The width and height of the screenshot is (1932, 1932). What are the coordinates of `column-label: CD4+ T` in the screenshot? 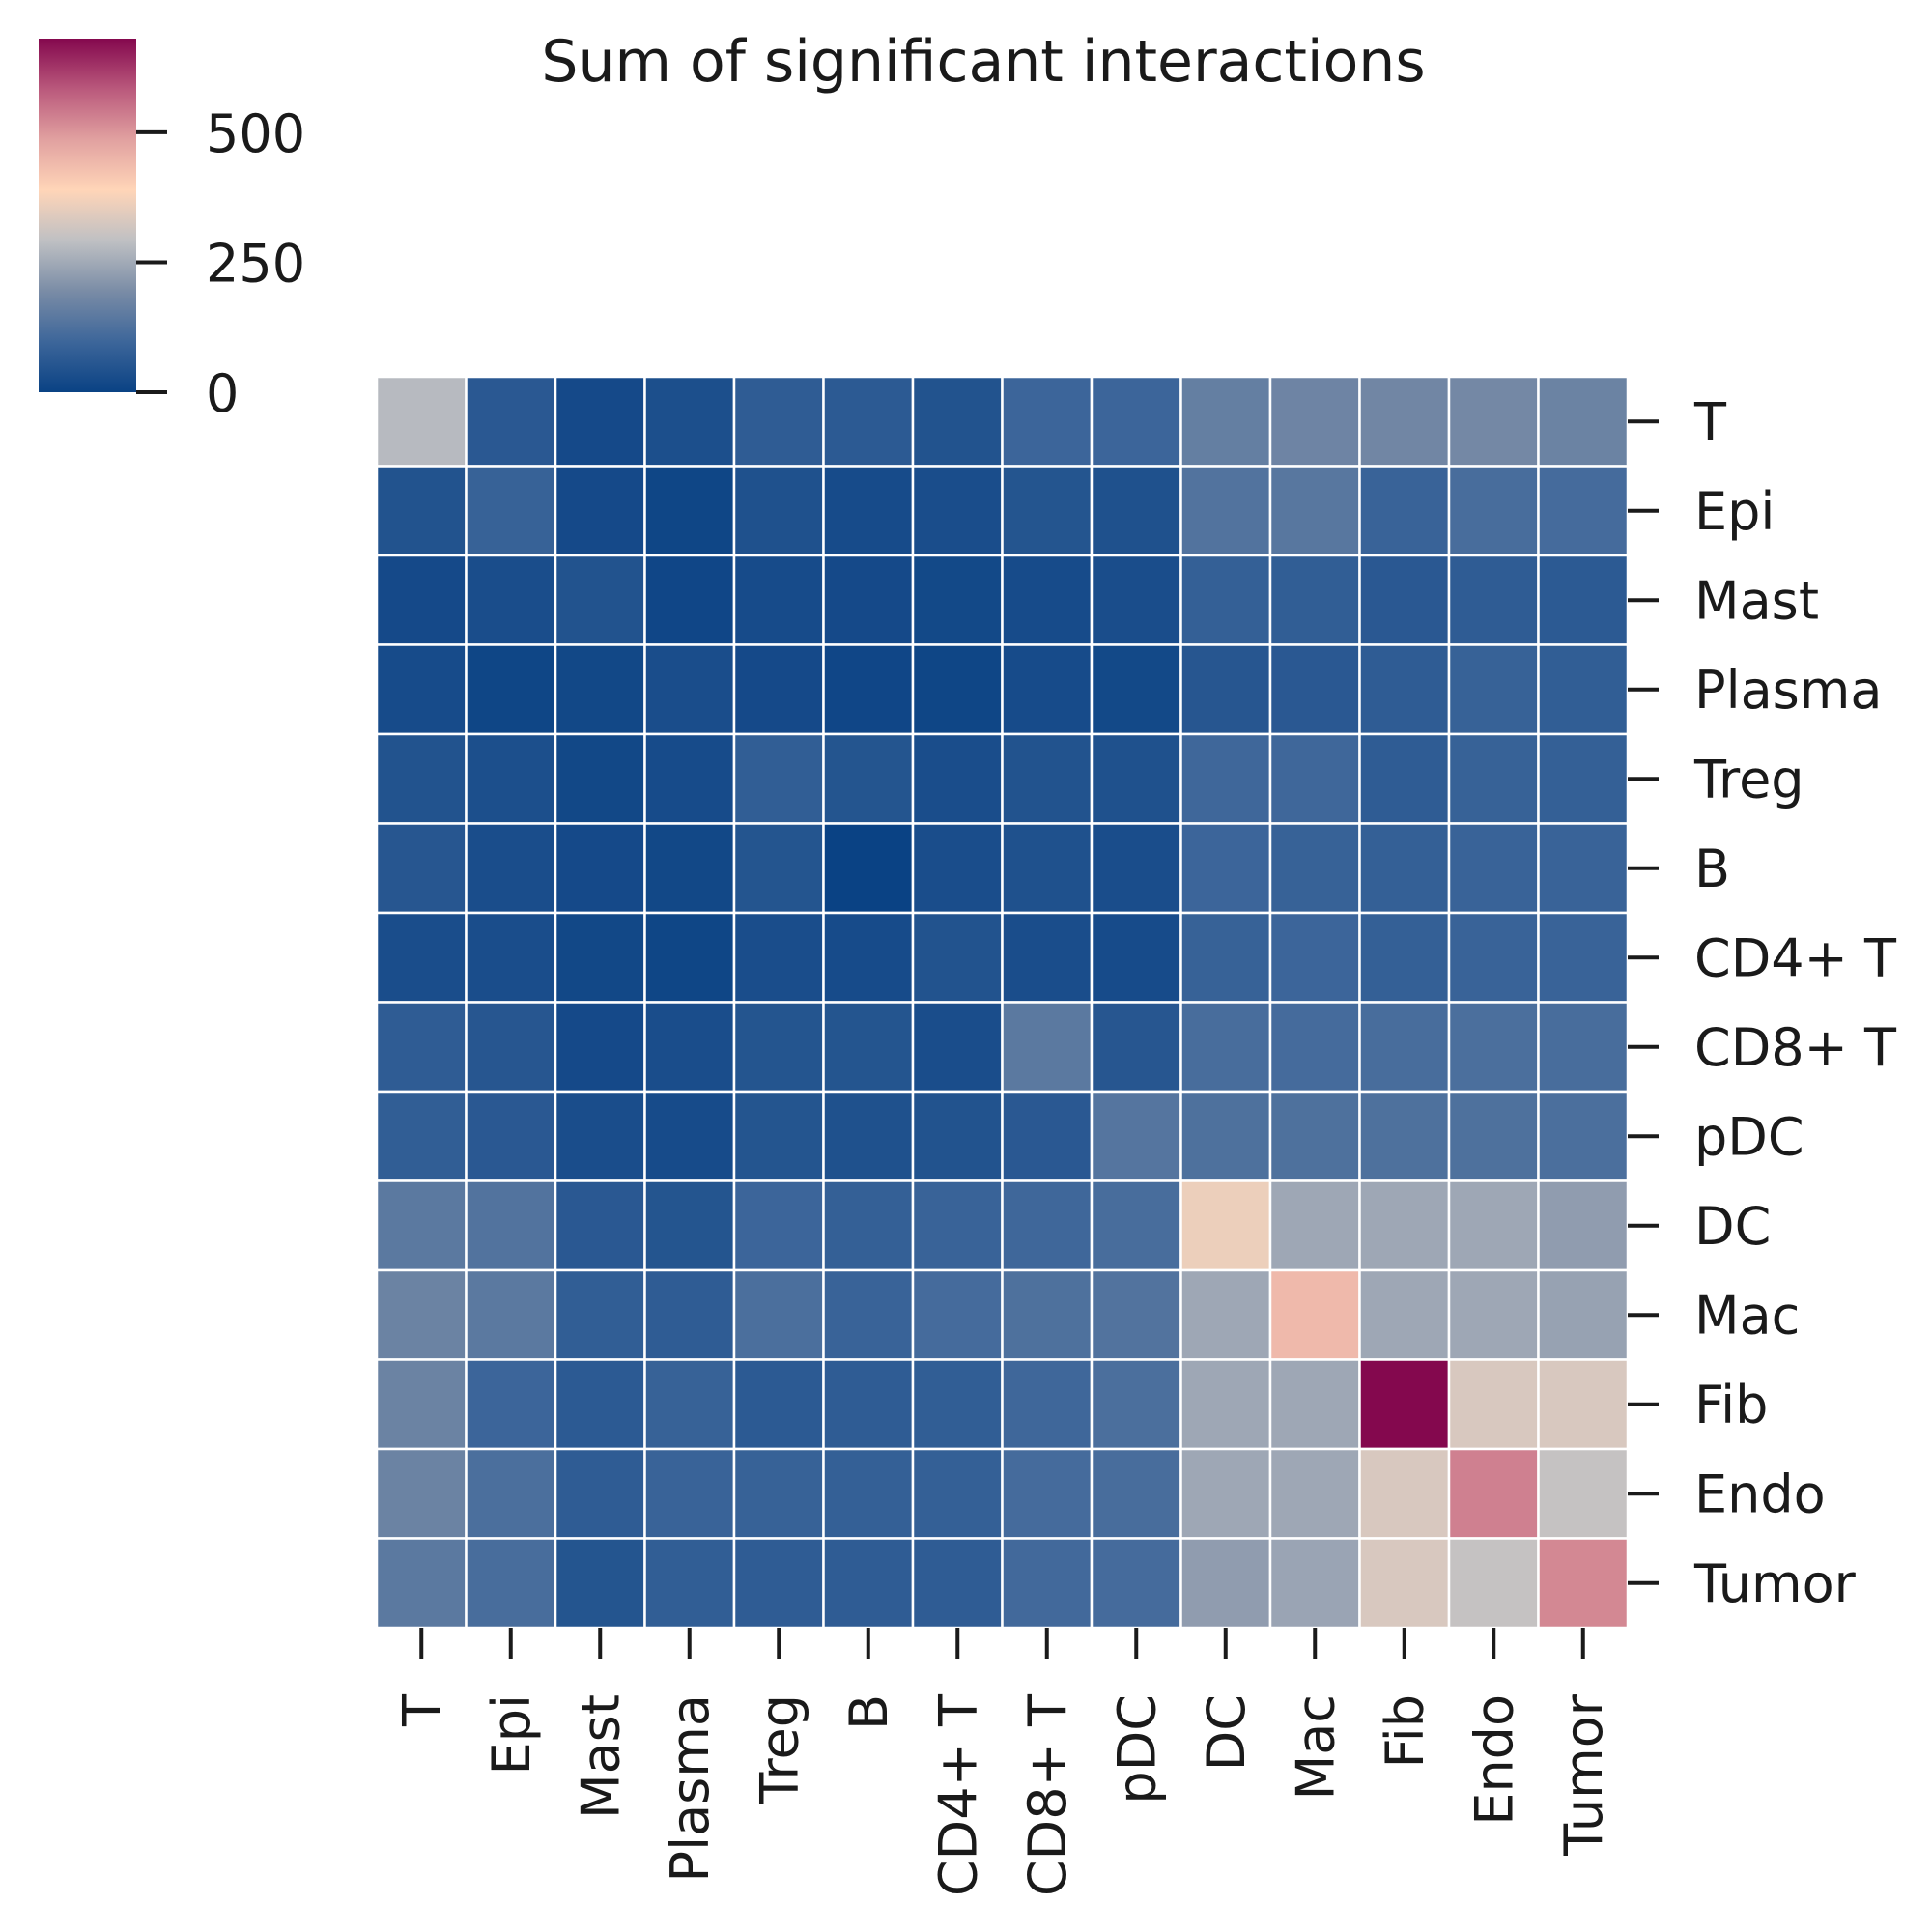 It's located at (957, 1794).